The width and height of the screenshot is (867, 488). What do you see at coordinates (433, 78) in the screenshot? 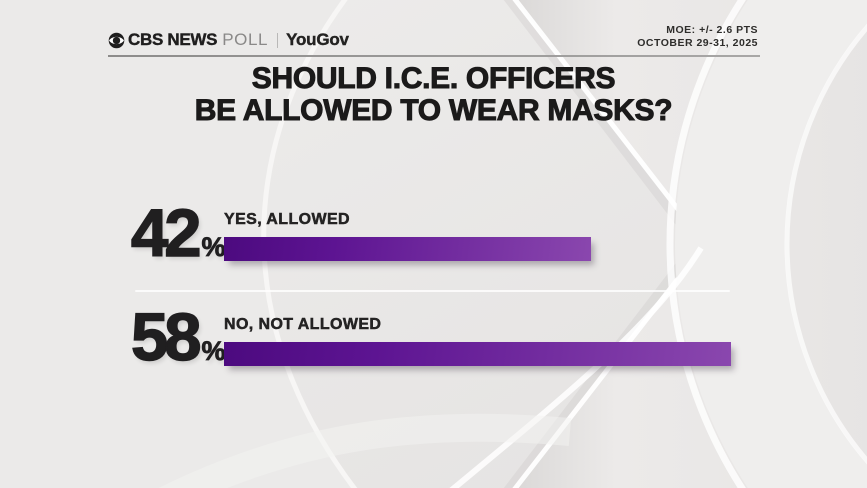
I see `title-line-1: SHOULD I.C.E. OFFICERS` at bounding box center [433, 78].